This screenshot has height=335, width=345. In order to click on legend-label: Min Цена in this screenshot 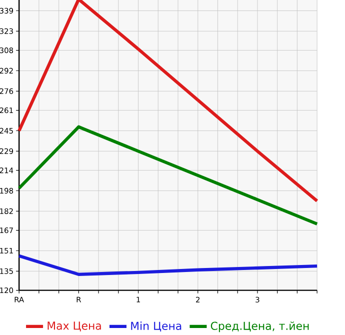, I will do `click(156, 327)`.